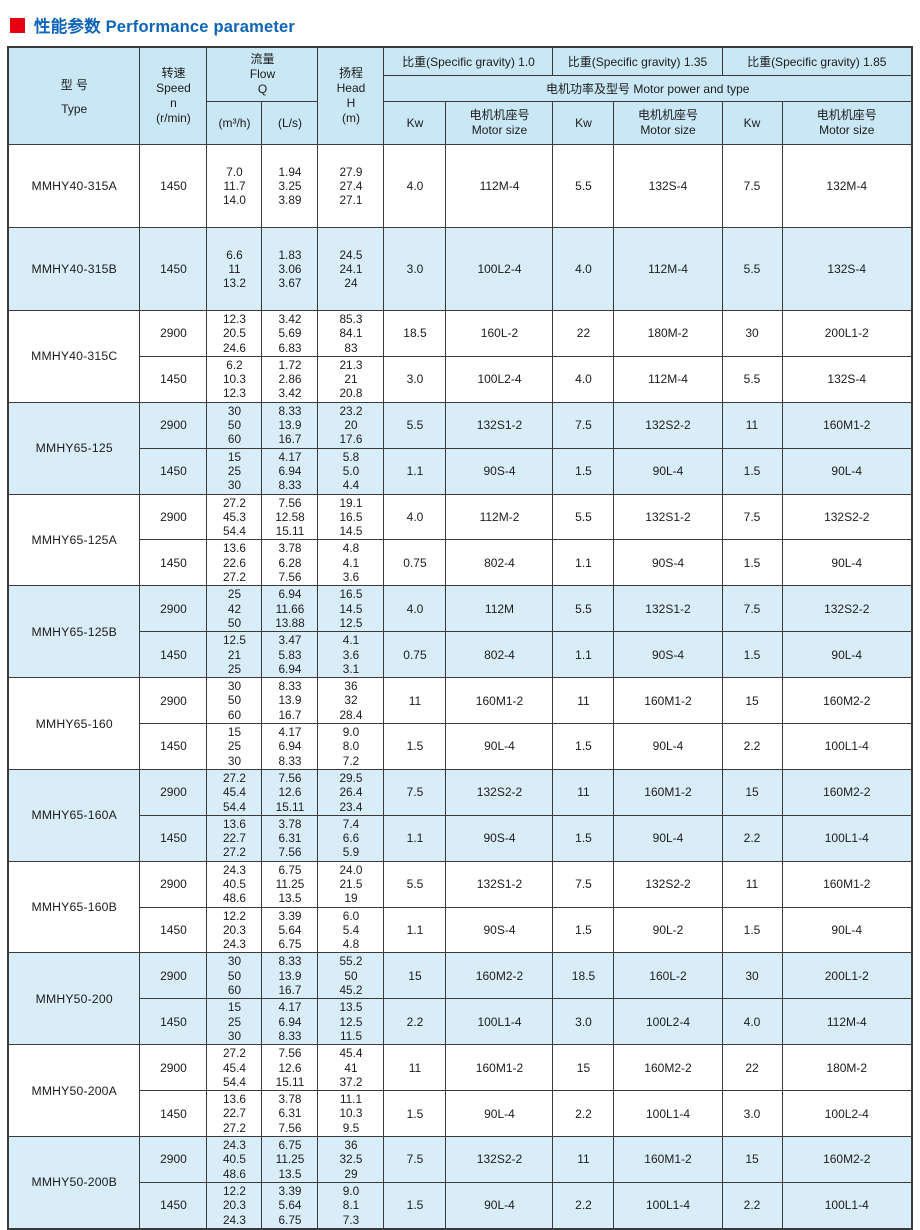  I want to click on head-cell: 24.0 21.5 19, so click(351, 884).